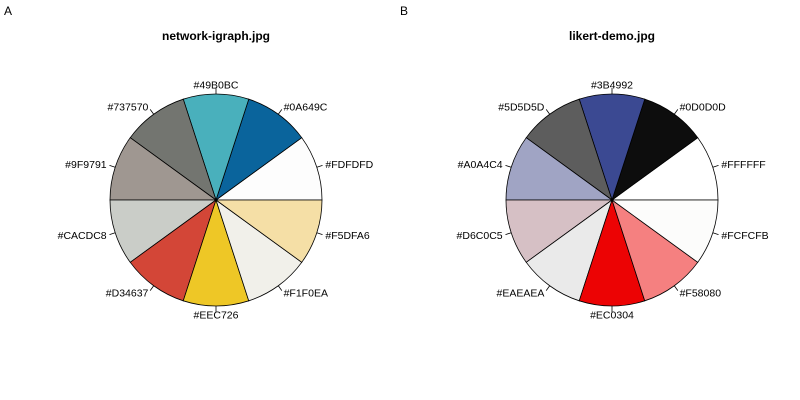  What do you see at coordinates (521, 294) in the screenshot?
I see `pie-label-b-7: #EAEAEA` at bounding box center [521, 294].